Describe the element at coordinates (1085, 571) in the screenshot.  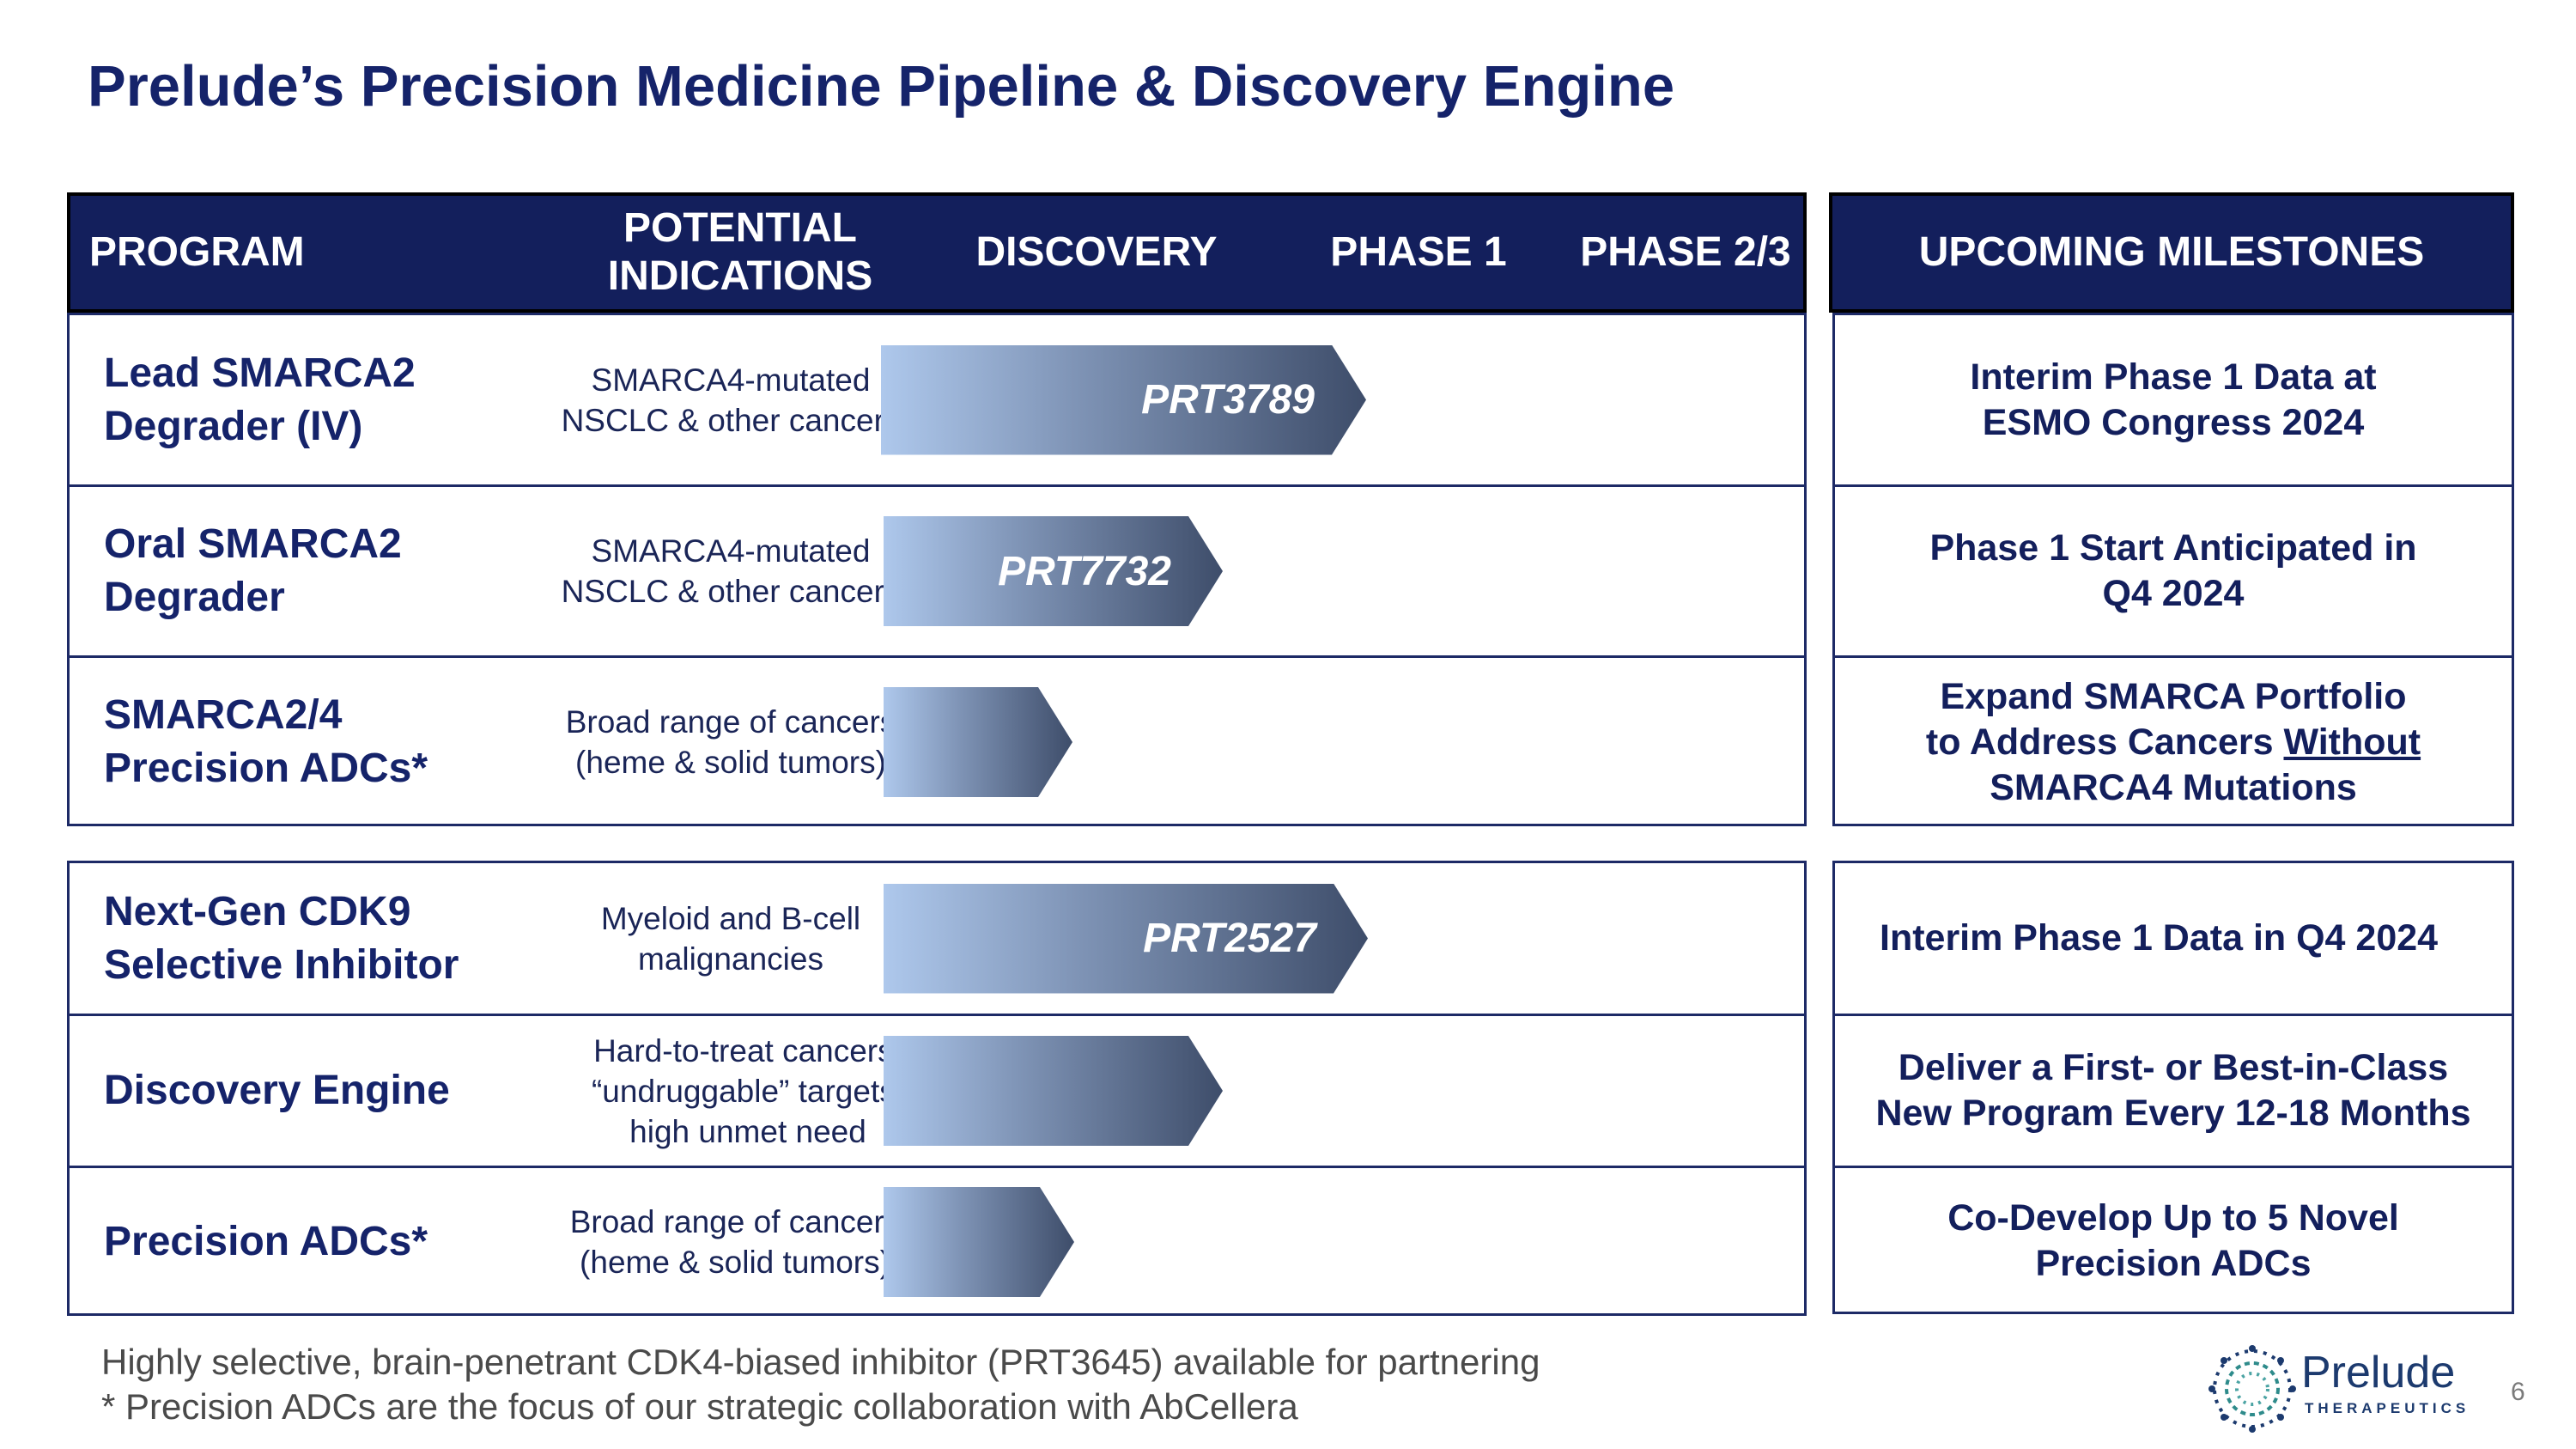
I see `asset-label: PRT7732` at that location.